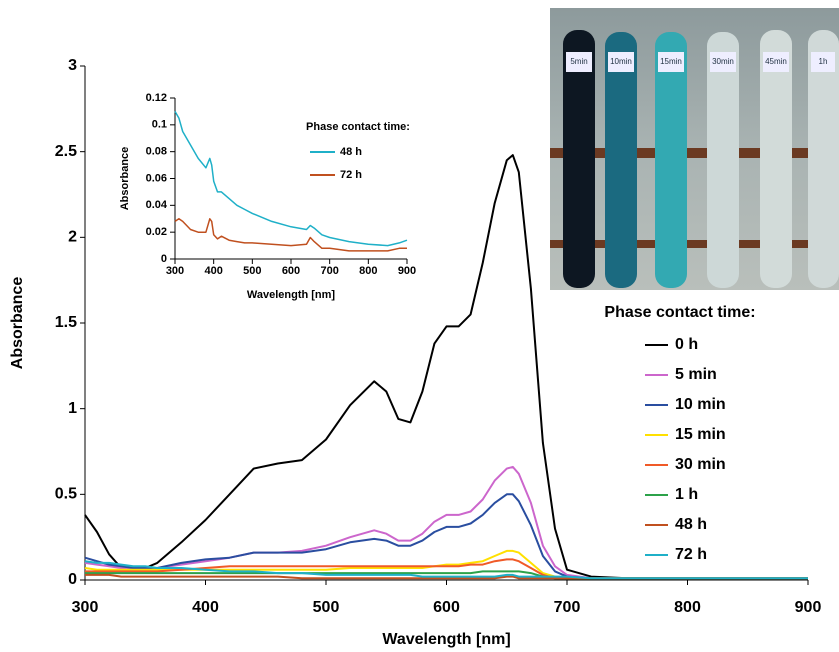  I want to click on y-tick-label: 0.5, so click(66, 494).